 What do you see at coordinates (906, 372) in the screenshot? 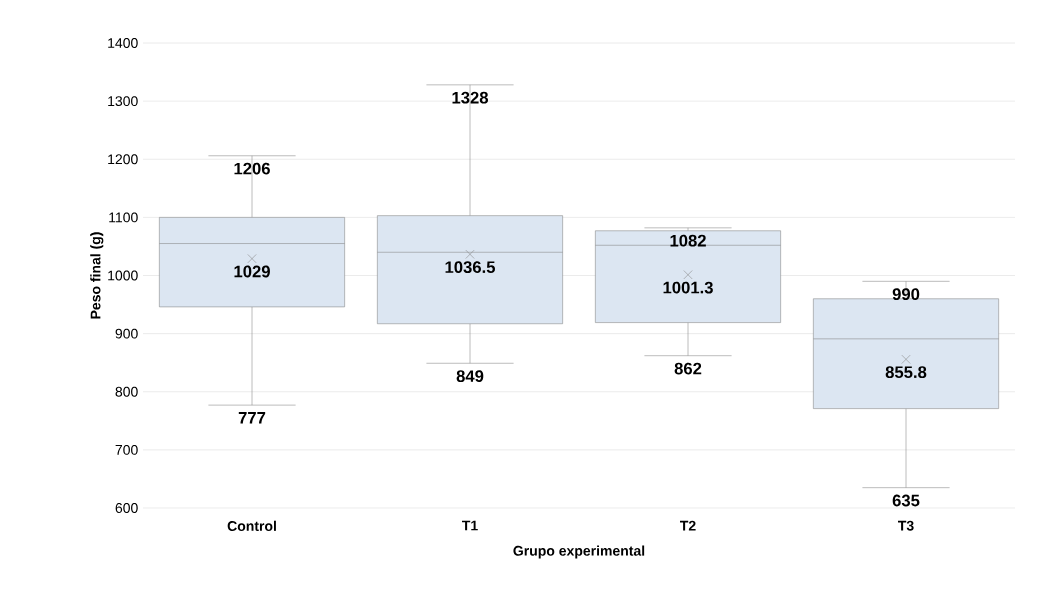
I see `annotation: 855.8` at bounding box center [906, 372].